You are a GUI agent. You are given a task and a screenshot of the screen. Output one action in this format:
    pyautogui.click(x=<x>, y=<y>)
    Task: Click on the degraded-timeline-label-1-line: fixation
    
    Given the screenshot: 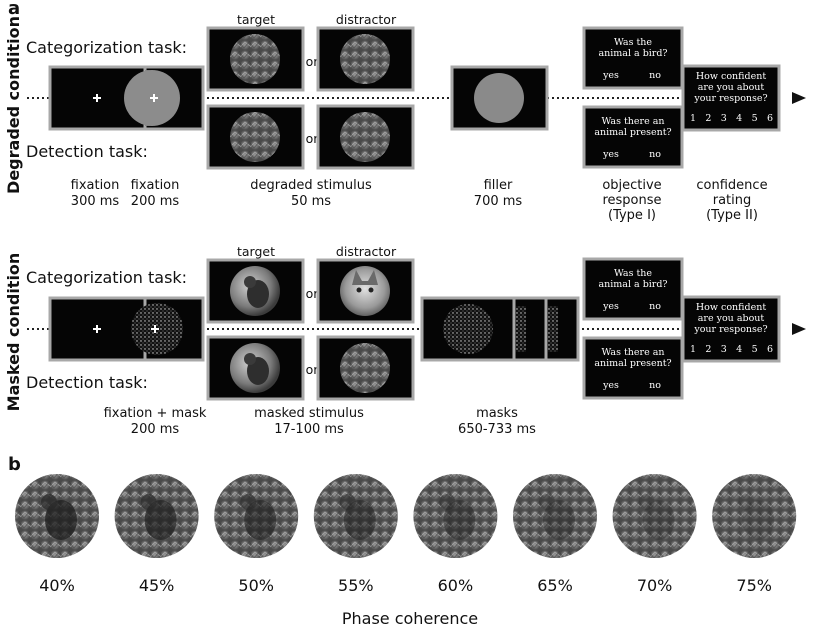 What is the action you would take?
    pyautogui.click(x=155, y=185)
    